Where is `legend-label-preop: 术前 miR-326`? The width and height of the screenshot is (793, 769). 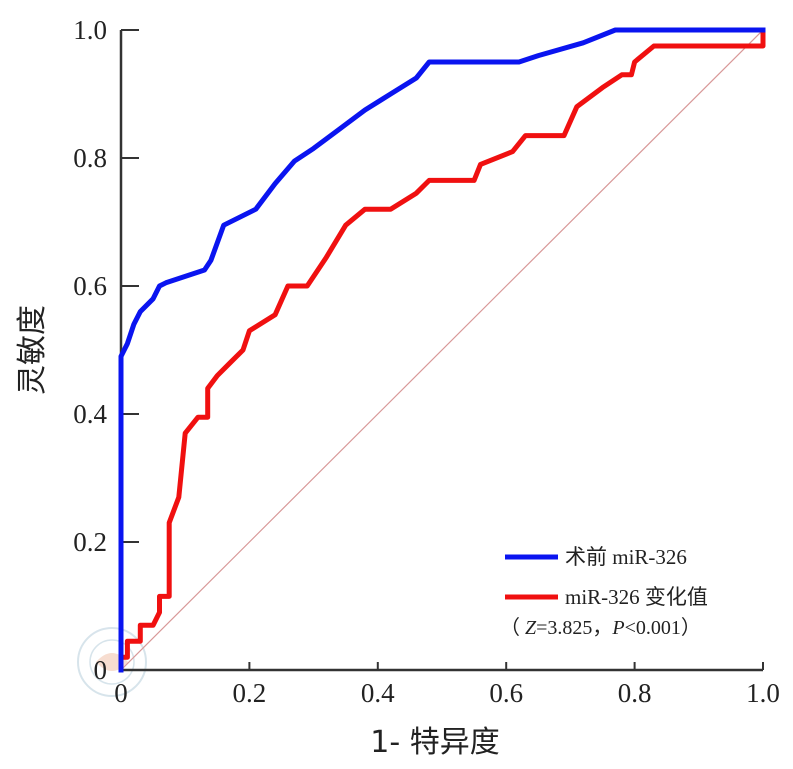
legend-label-preop: 术前 miR-326 is located at coordinates (626, 557).